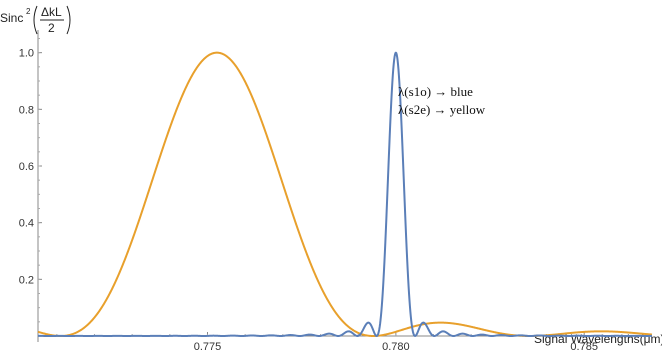  What do you see at coordinates (584, 346) in the screenshot?
I see `x-tick-label: 0.785` at bounding box center [584, 346].